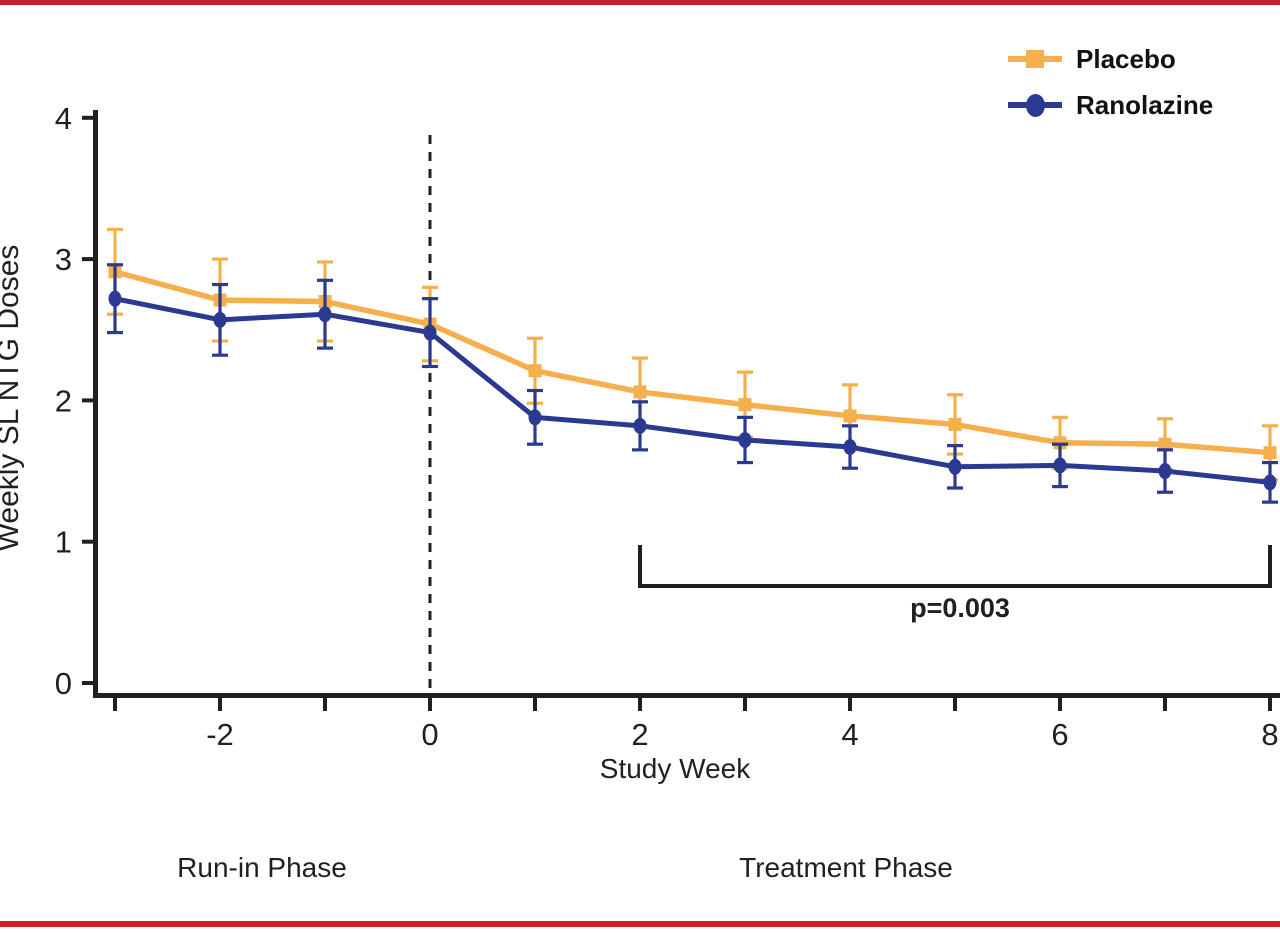 Image resolution: width=1280 pixels, height=933 pixels. I want to click on legend-item-placebo: Placebo, so click(1110, 59).